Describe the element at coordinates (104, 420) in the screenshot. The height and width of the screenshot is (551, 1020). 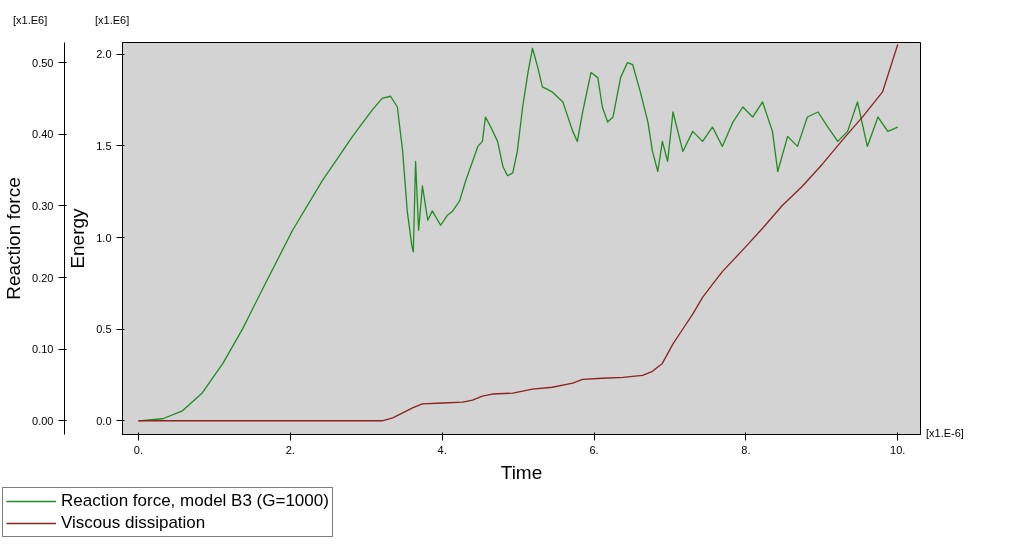
I see `y-tick-label: 0.0` at that location.